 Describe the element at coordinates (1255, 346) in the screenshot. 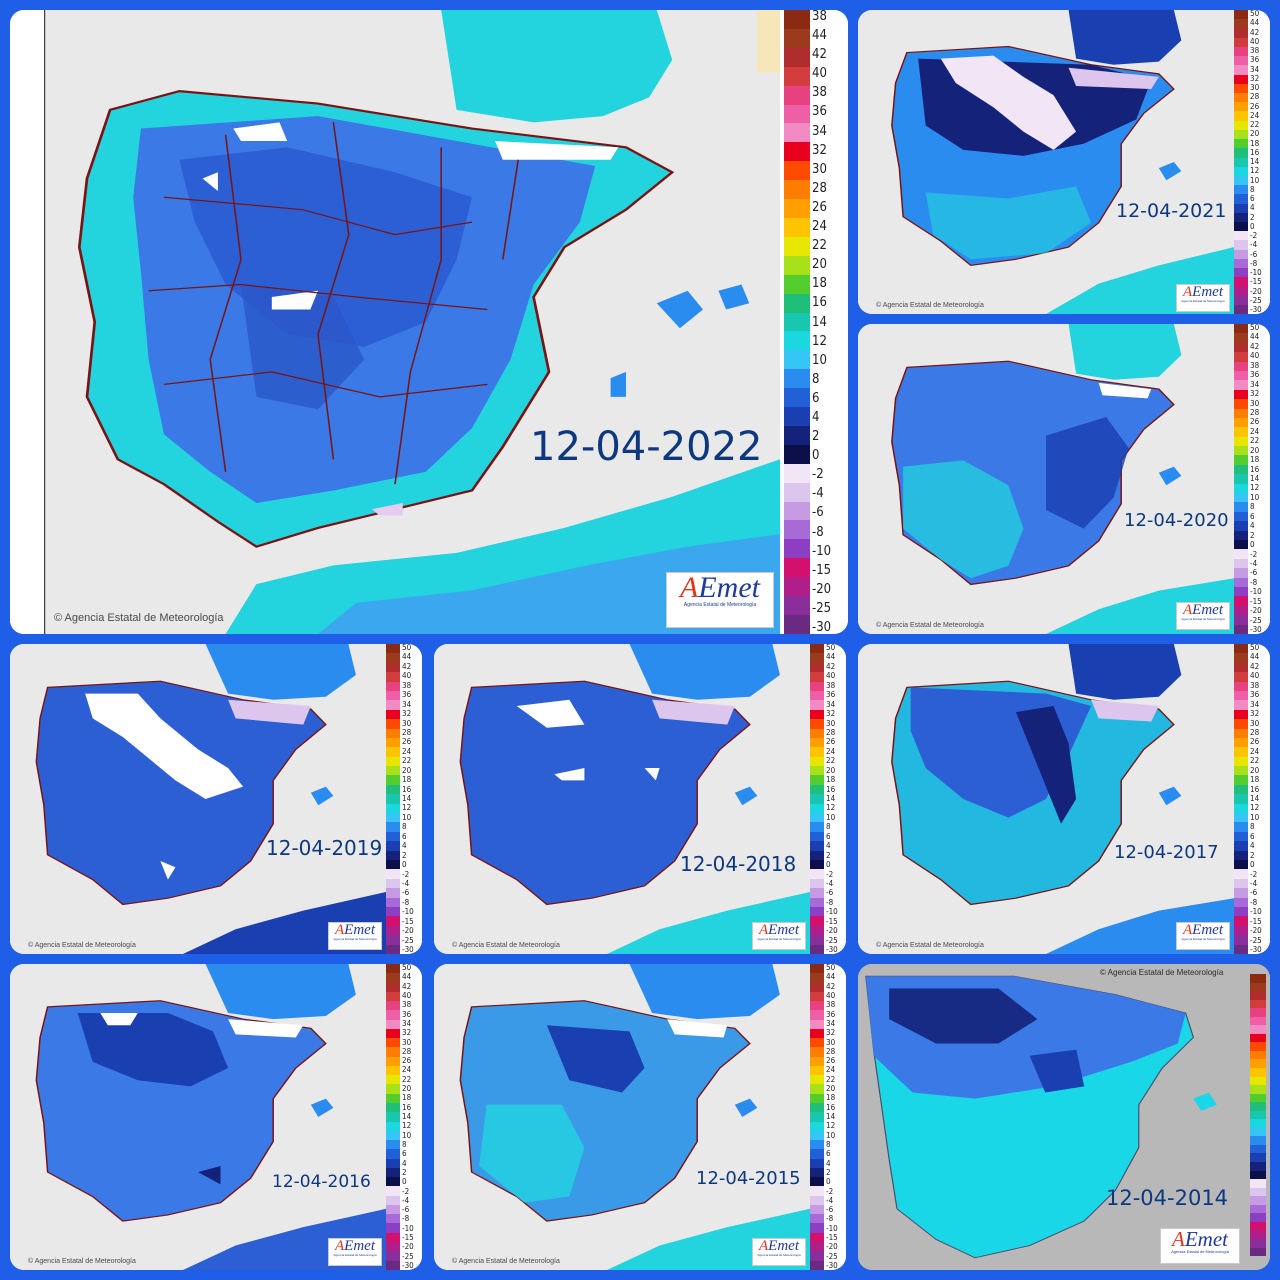

I see `scale-tick-label: 42` at that location.